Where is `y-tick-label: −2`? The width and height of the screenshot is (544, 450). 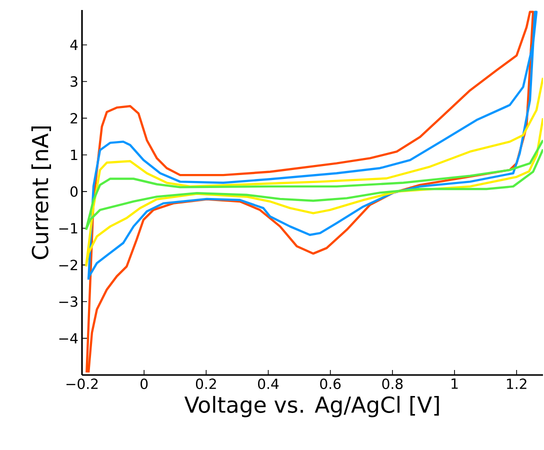 y-tick-label: −2 is located at coordinates (68, 265).